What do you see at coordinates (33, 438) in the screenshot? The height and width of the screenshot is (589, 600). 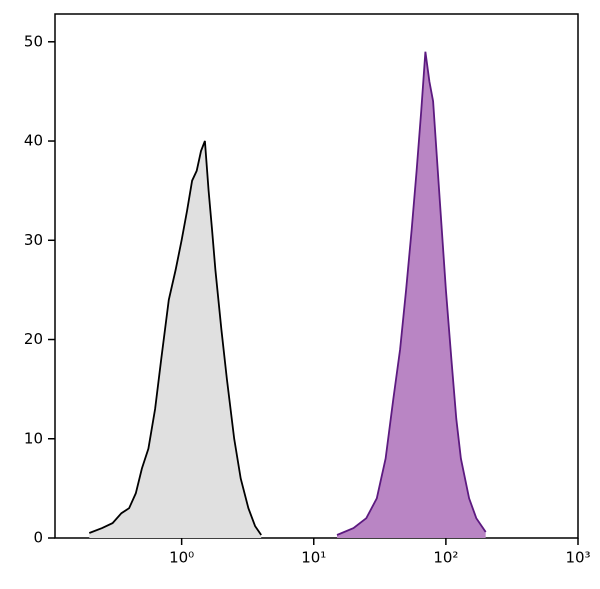 I see `y-tick-label: 10` at bounding box center [33, 438].